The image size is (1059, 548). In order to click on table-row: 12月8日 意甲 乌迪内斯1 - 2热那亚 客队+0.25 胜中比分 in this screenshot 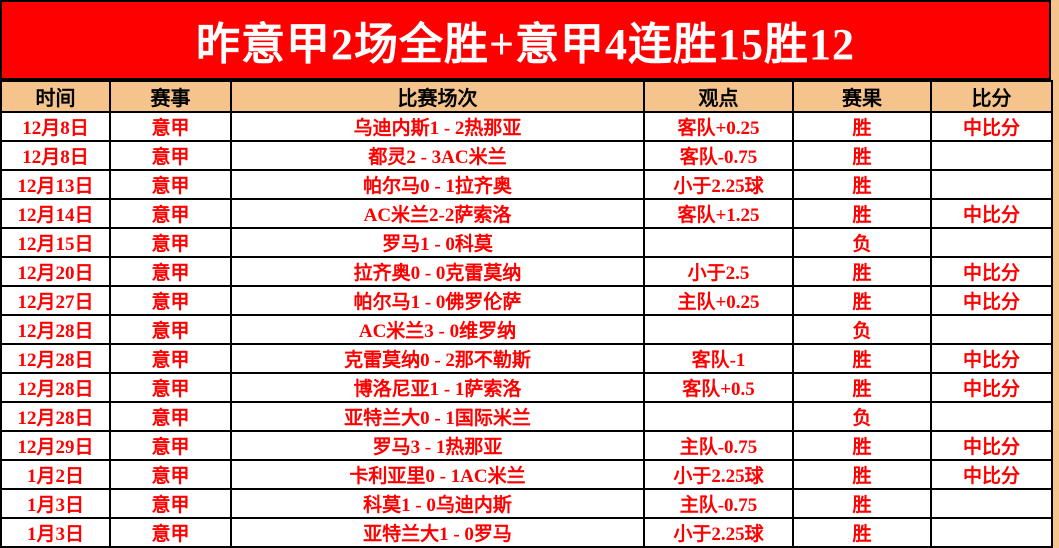, I will do `click(526, 126)`.